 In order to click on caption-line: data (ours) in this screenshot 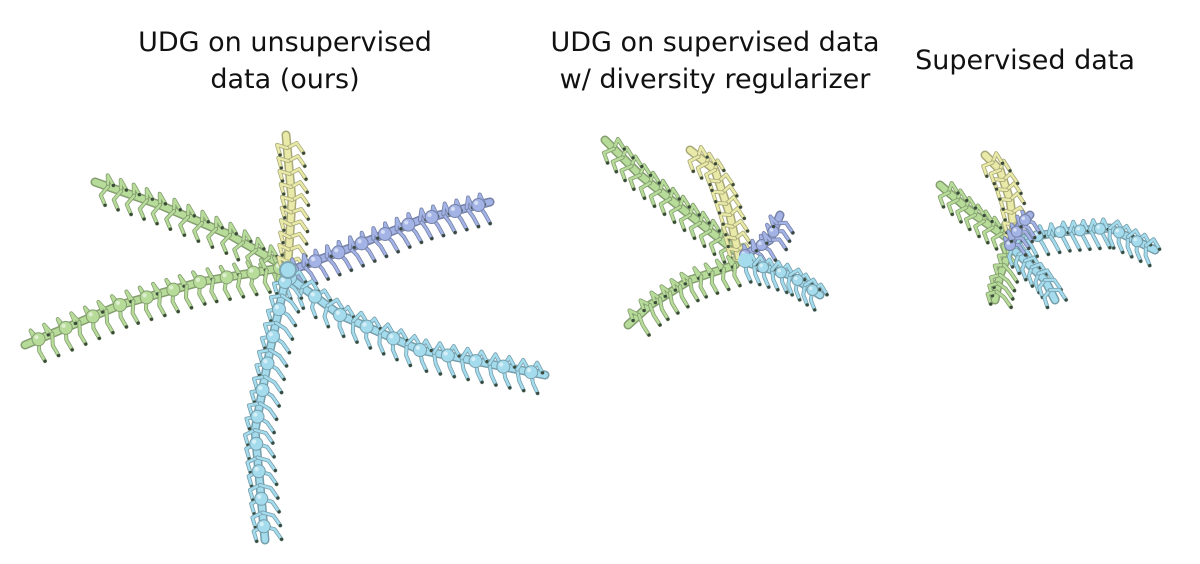, I will do `click(285, 79)`.